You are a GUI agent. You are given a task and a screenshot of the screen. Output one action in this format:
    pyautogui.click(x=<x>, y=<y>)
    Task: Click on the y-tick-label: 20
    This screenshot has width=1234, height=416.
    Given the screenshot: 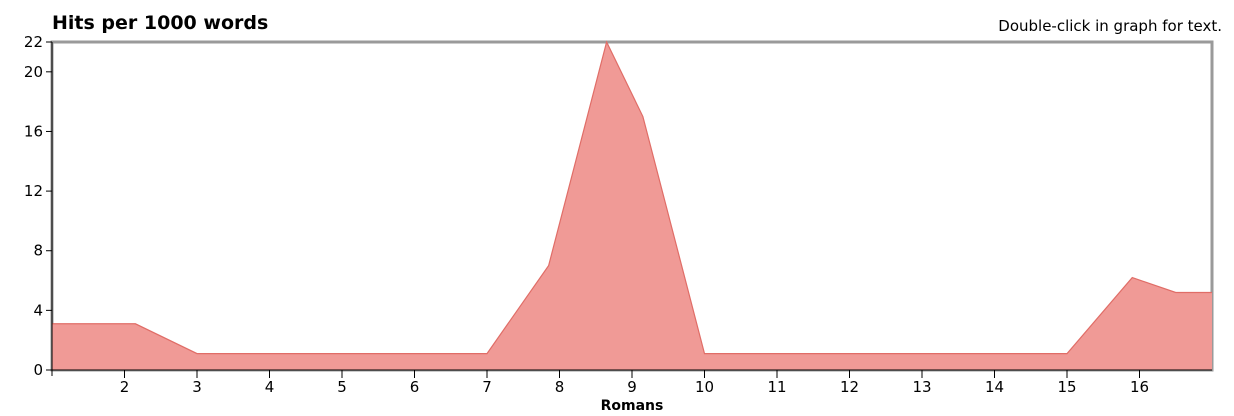 What is the action you would take?
    pyautogui.click(x=33, y=72)
    